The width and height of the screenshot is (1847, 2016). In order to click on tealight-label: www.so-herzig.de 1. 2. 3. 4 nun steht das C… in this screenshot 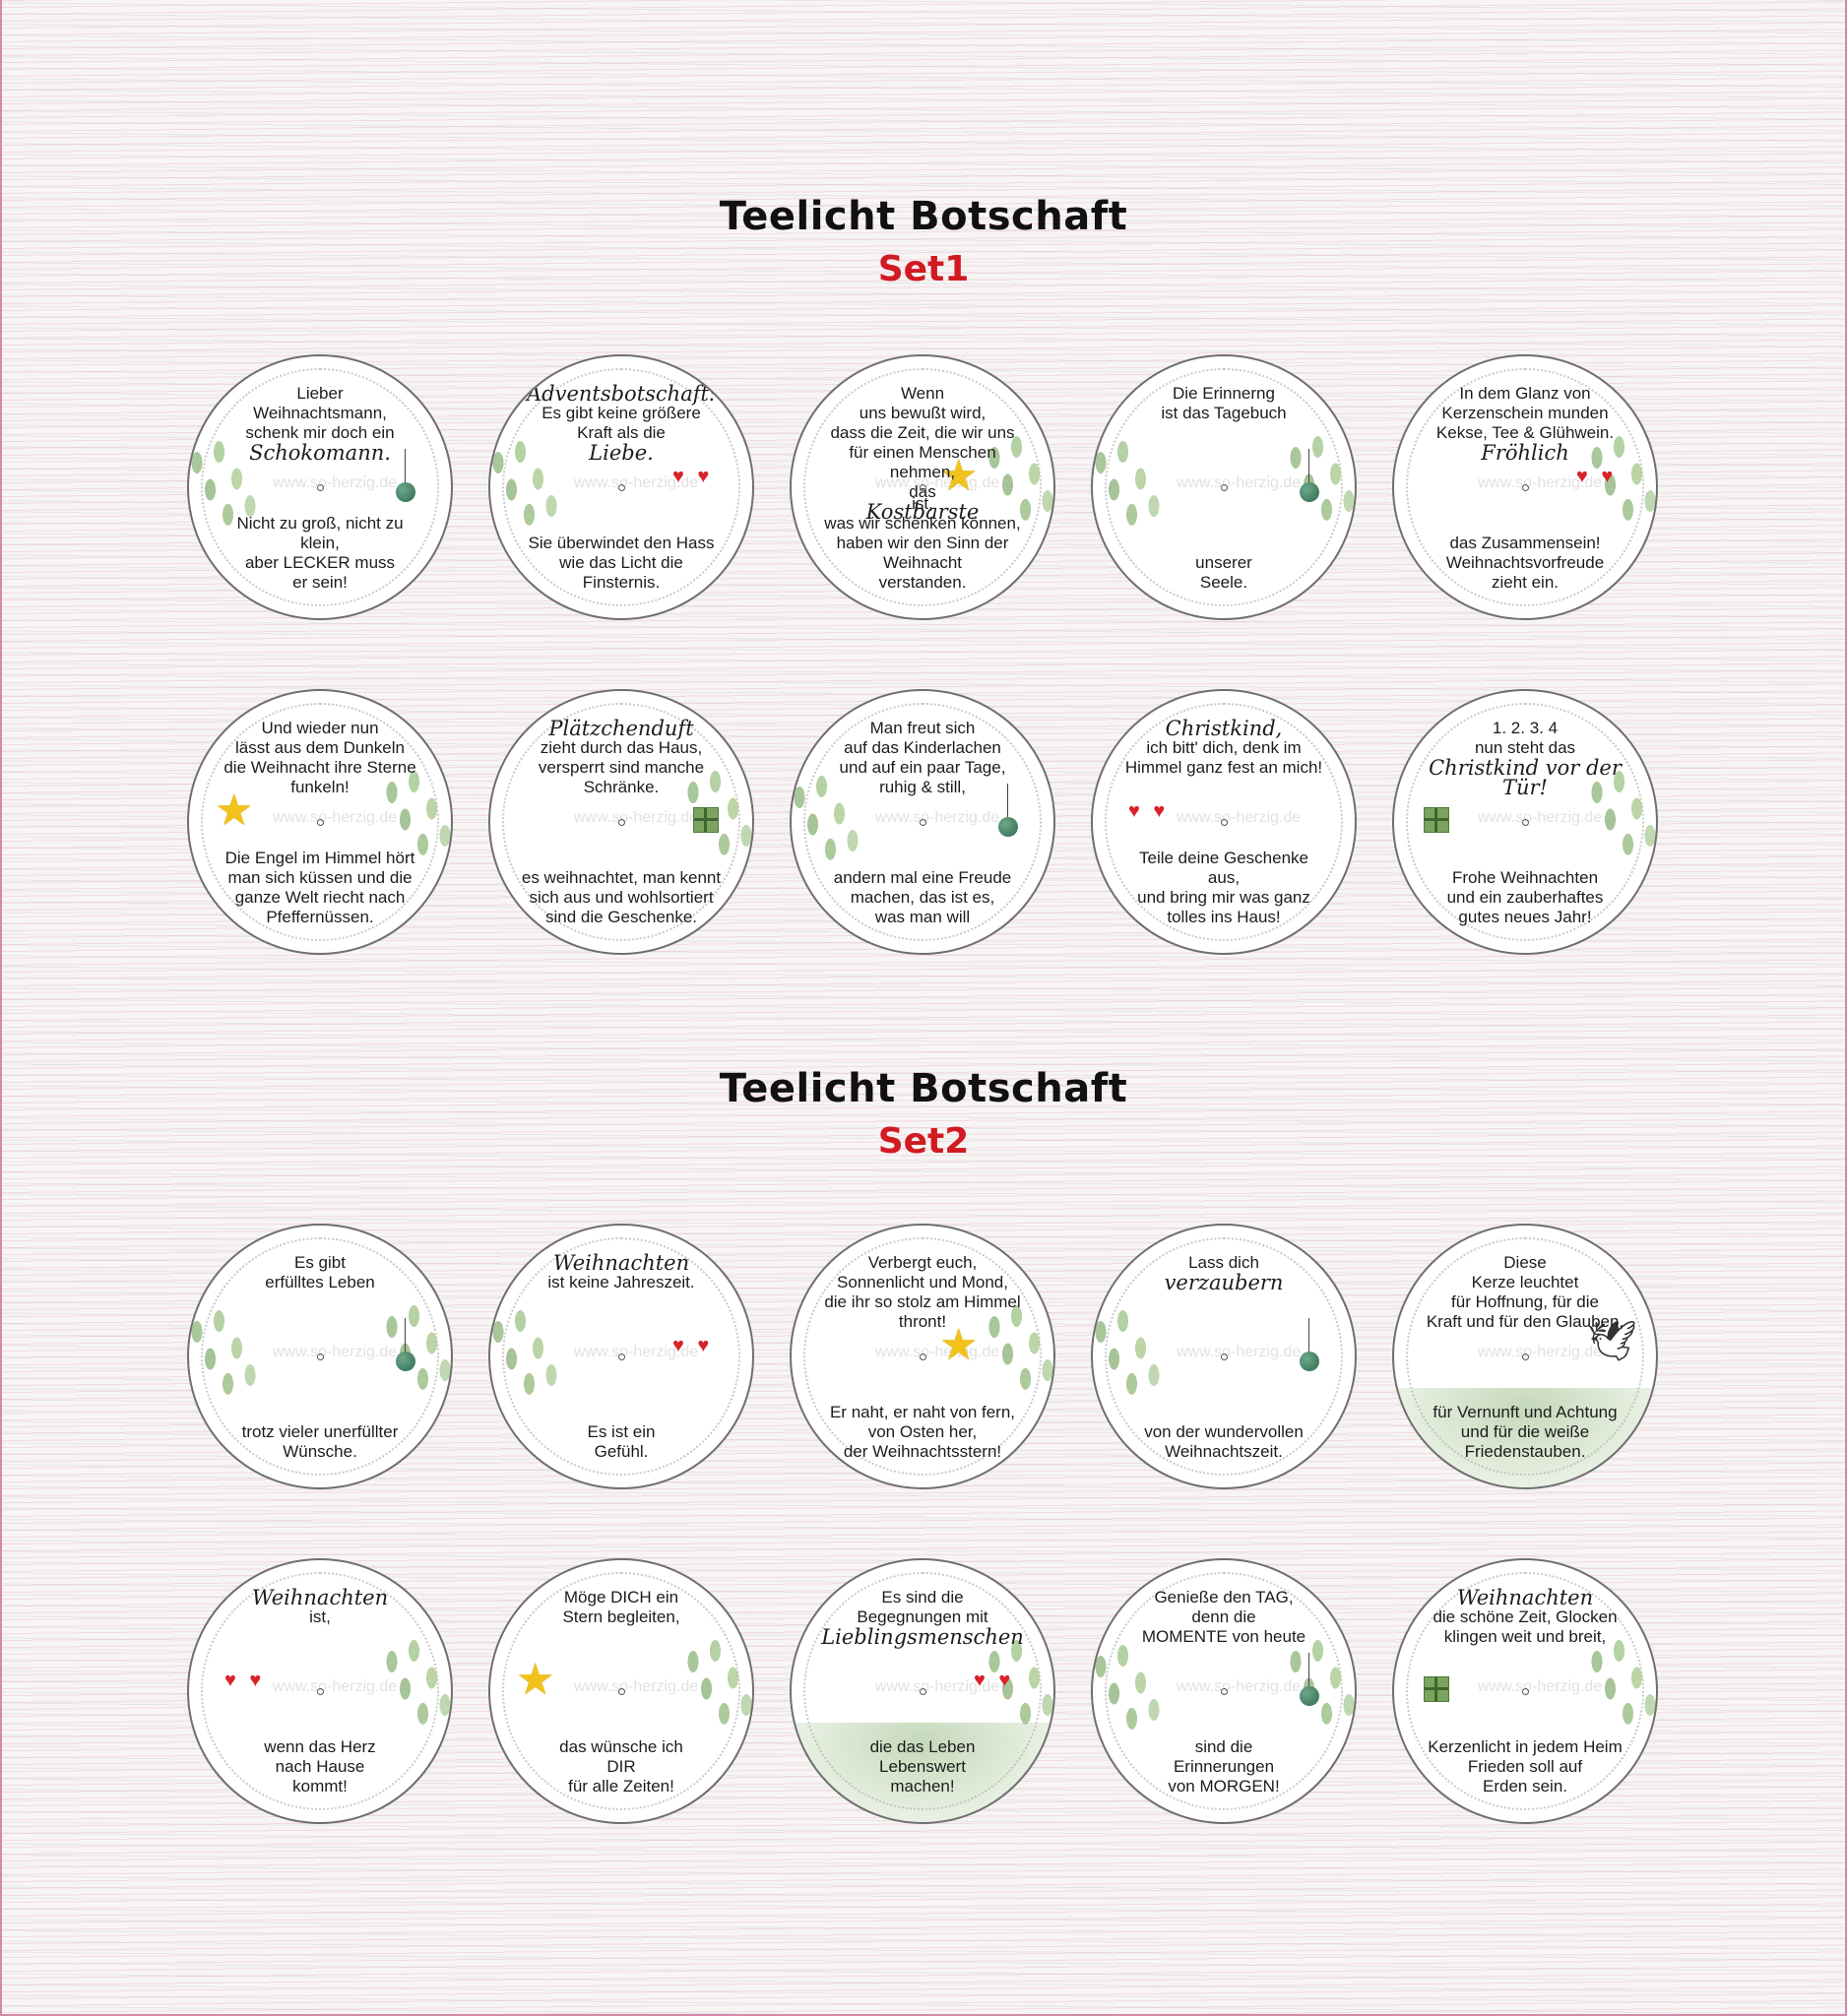, I will do `click(1525, 822)`.